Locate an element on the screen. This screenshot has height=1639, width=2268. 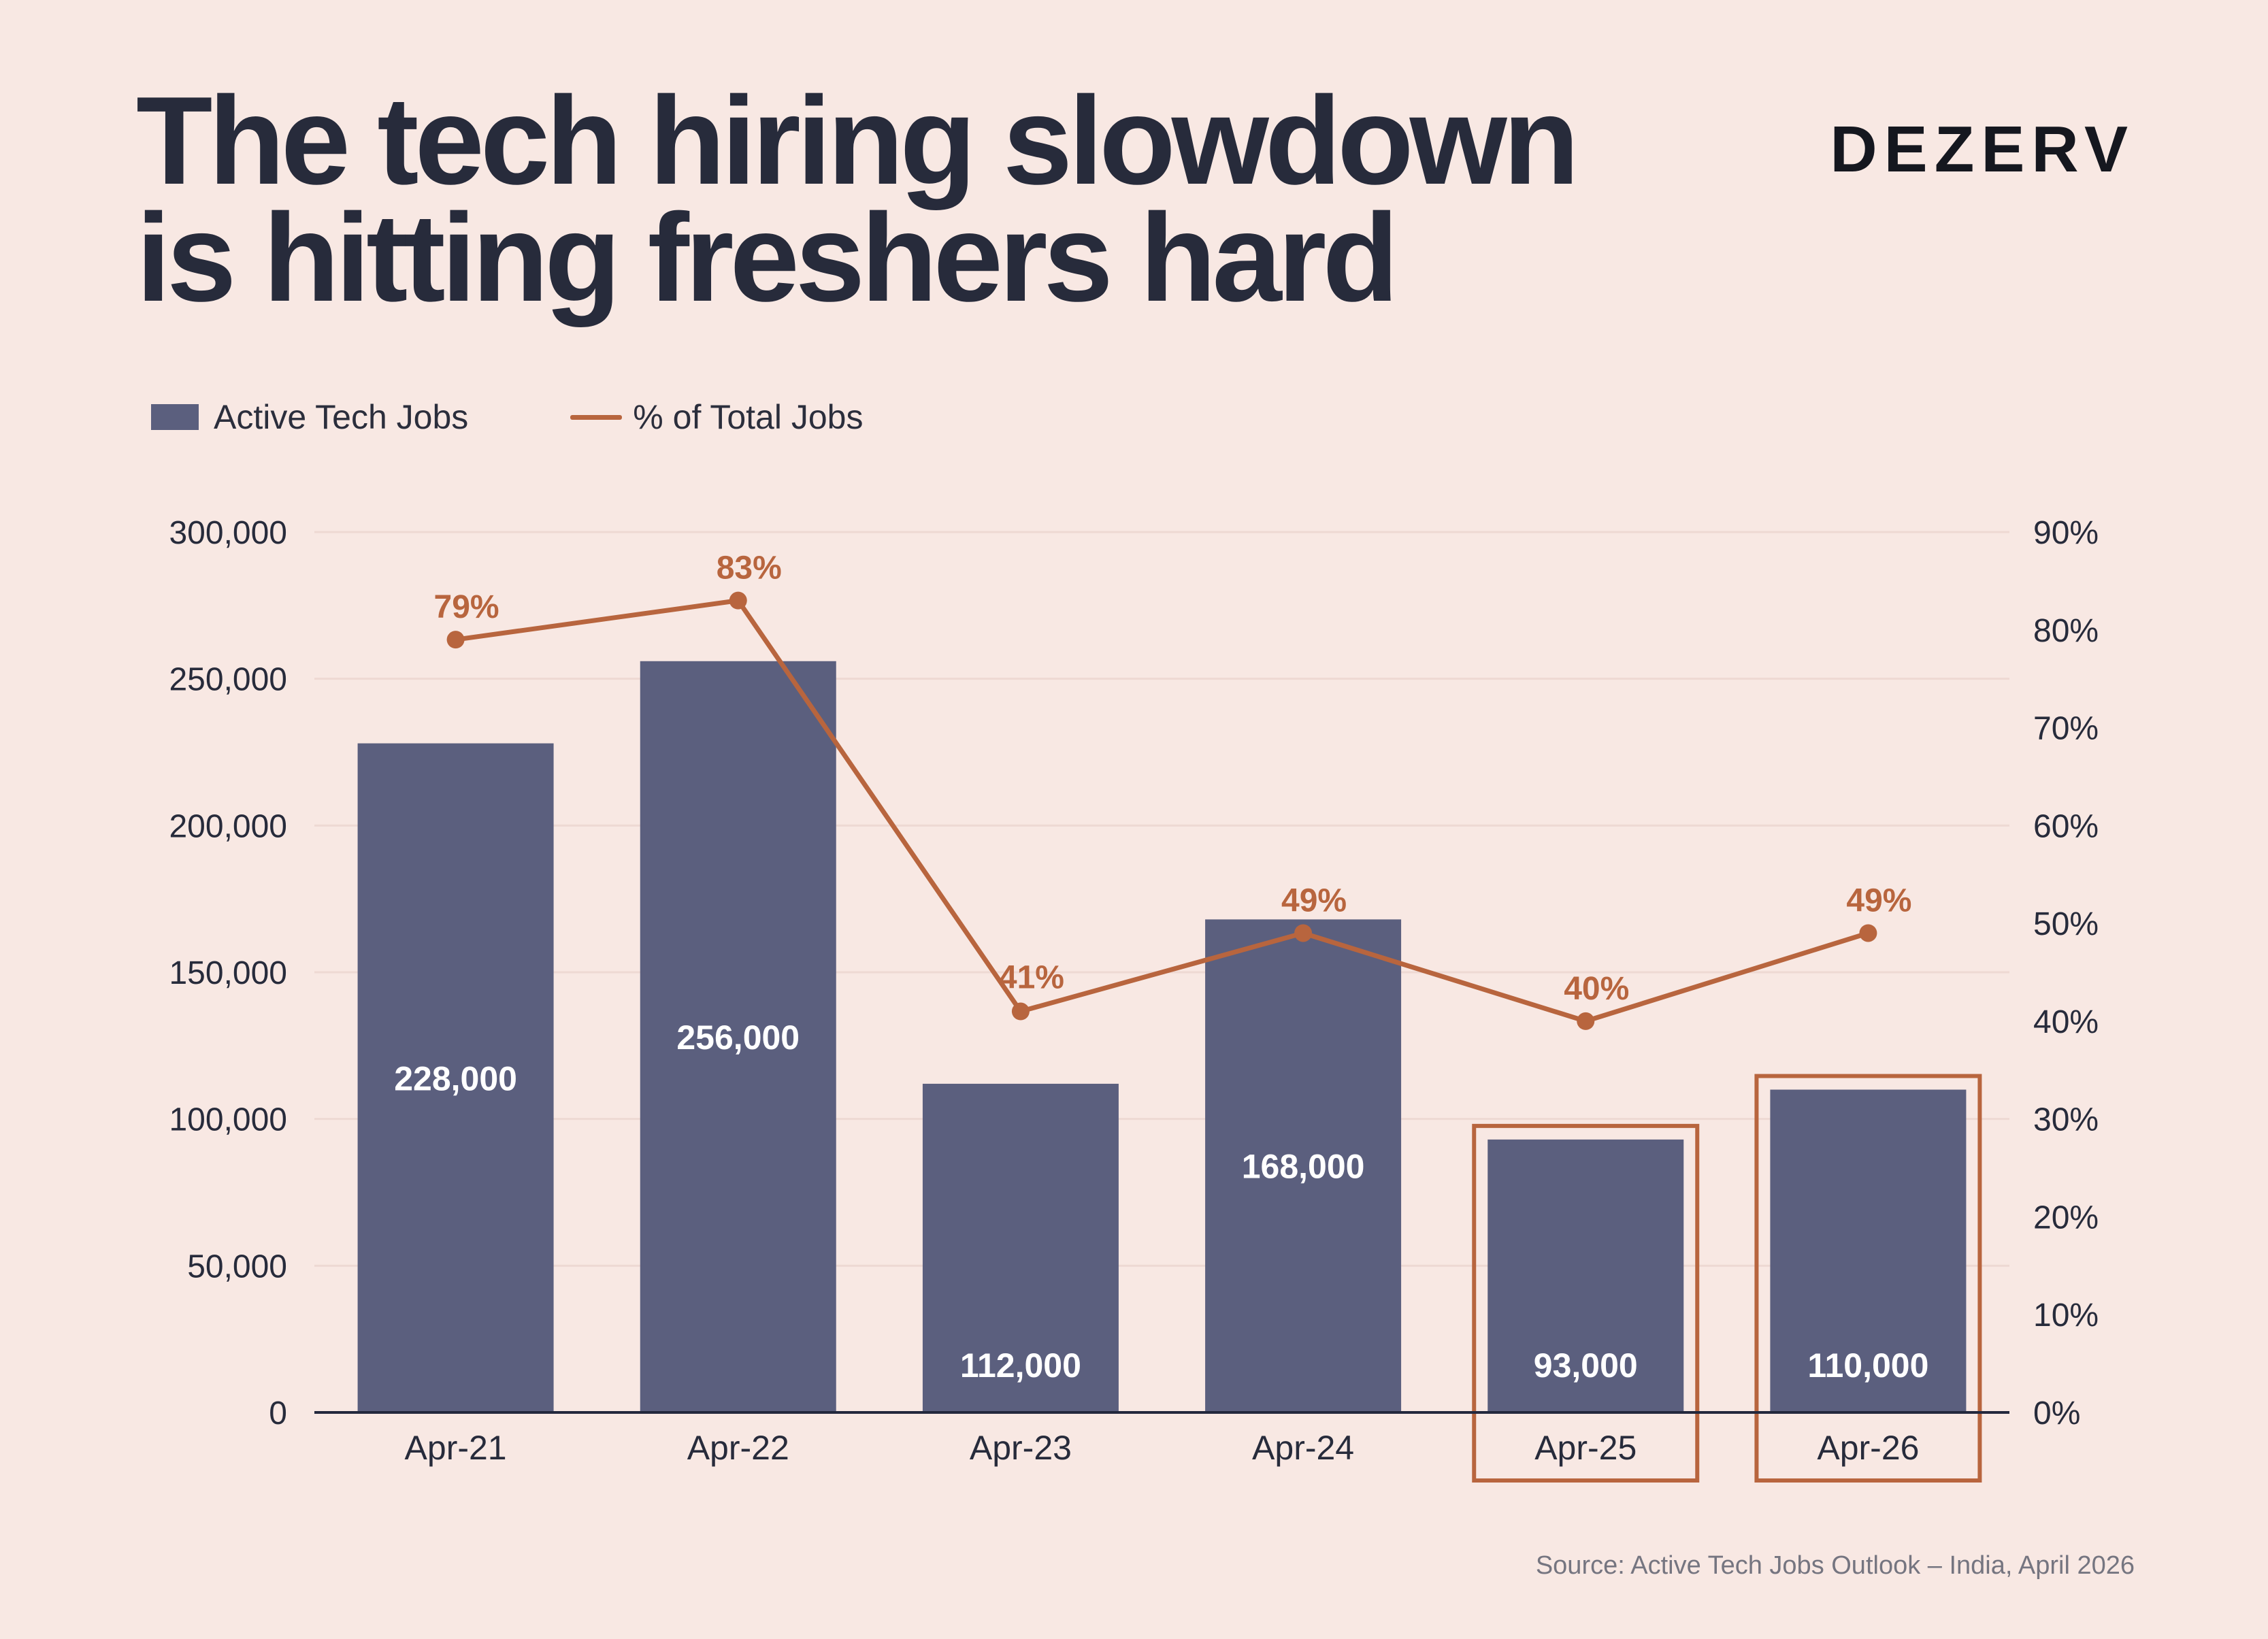
y-right-tick-label: 80% is located at coordinates (2066, 631).